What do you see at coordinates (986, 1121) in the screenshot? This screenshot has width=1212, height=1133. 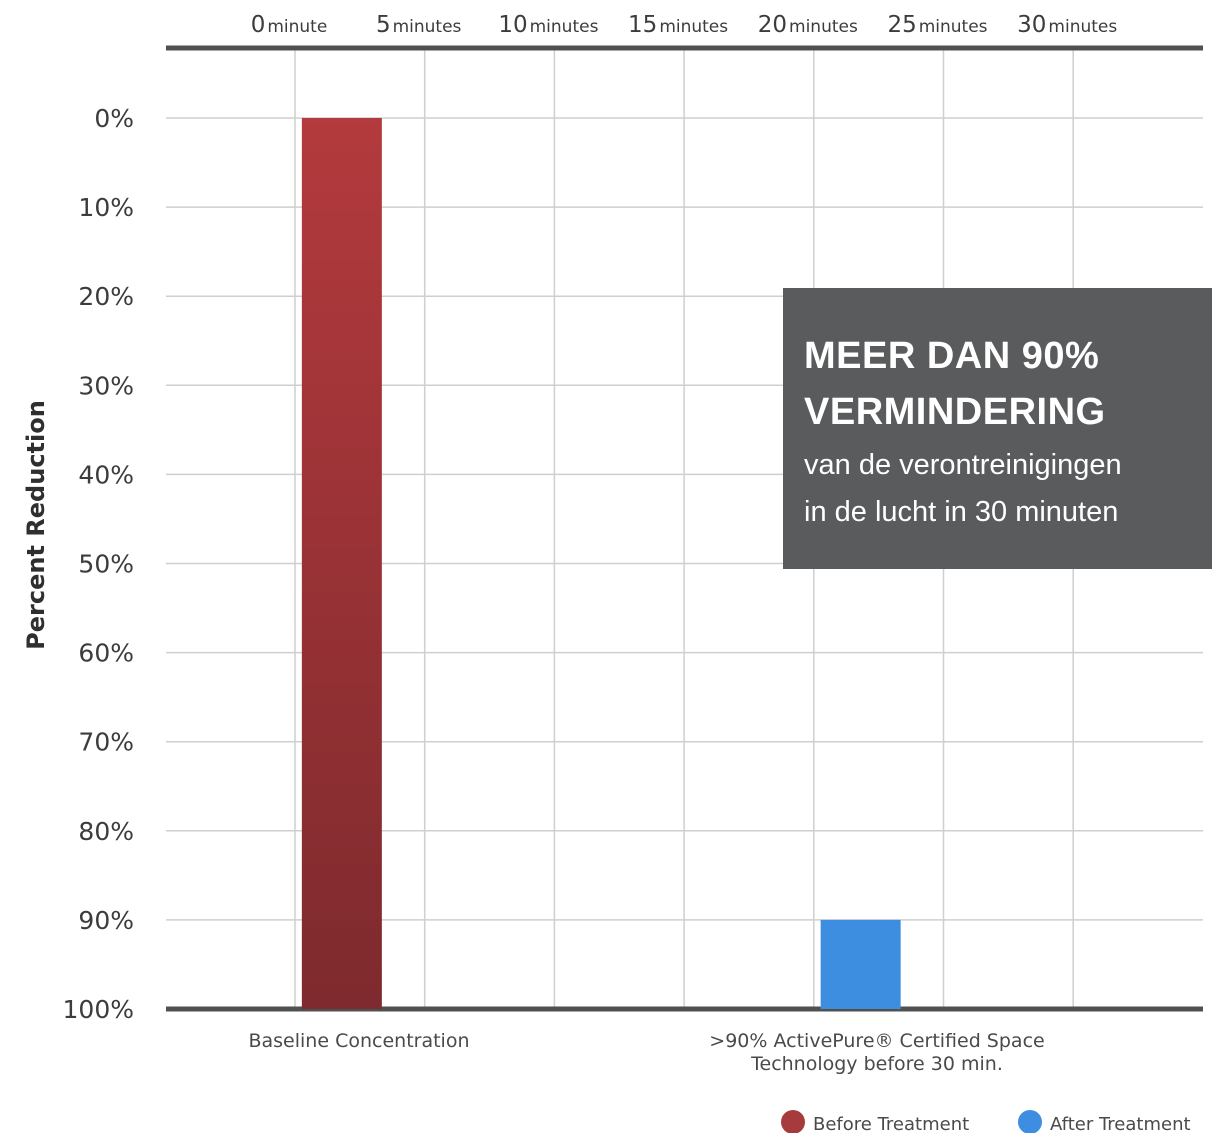 I see `legend: Before Treatment After Treatment` at bounding box center [986, 1121].